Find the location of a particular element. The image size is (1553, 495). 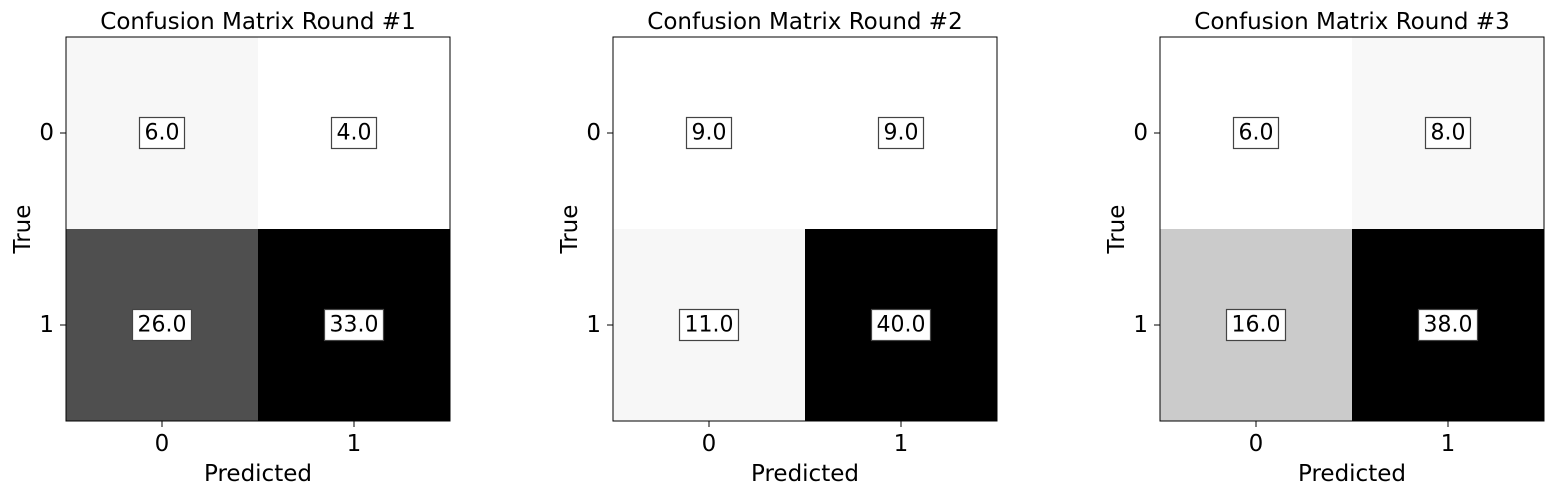

cell-value-1-1: 38.0 is located at coordinates (1448, 325).